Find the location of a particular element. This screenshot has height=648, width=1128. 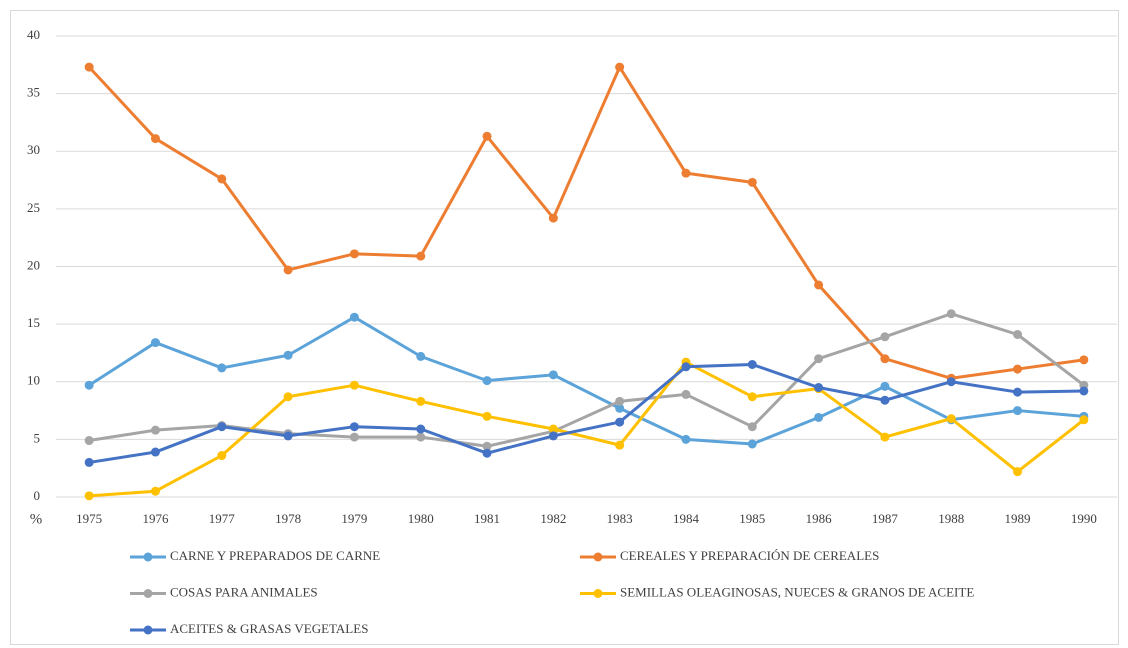

y-tick-label: 25 is located at coordinates (33, 207).